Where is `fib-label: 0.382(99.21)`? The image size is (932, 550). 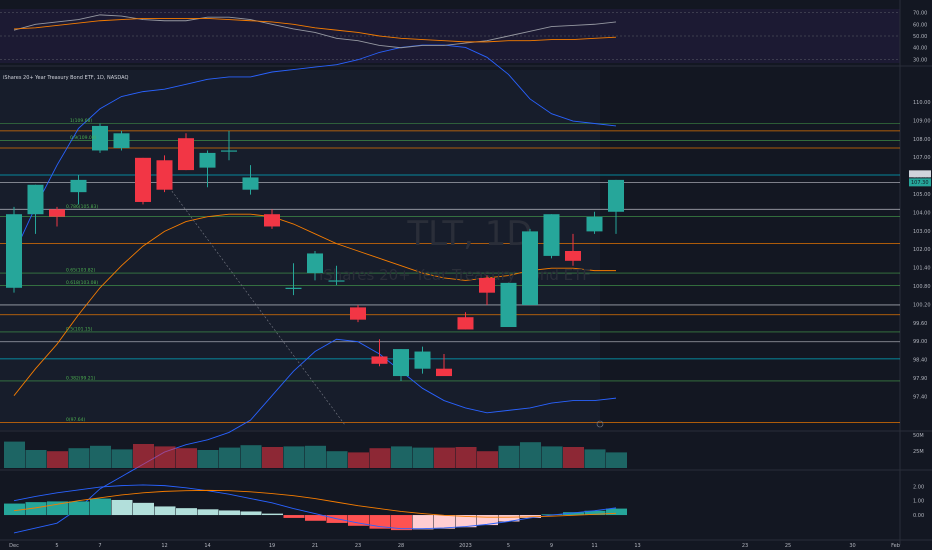 fib-label: 0.382(99.21) is located at coordinates (81, 378).